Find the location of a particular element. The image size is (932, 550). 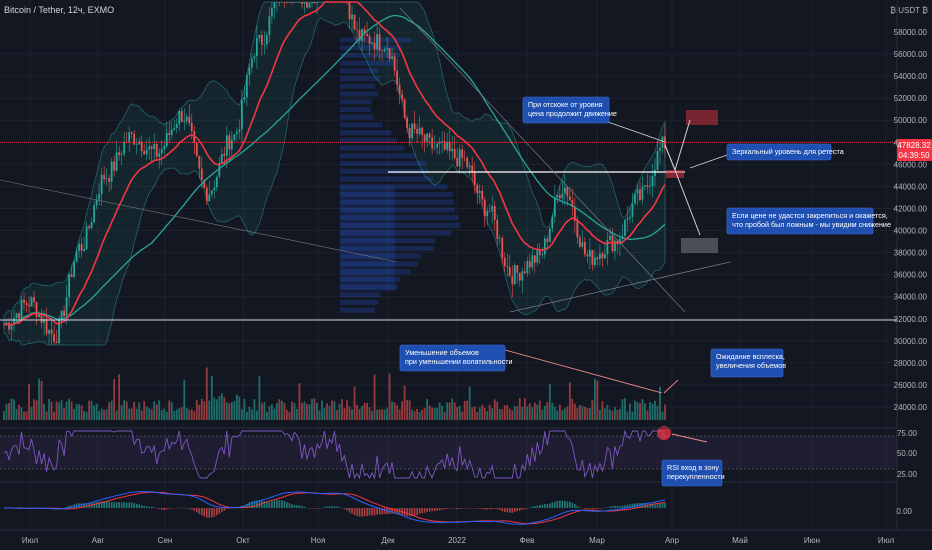

volume-decrease-note is located at coordinates (452, 358).